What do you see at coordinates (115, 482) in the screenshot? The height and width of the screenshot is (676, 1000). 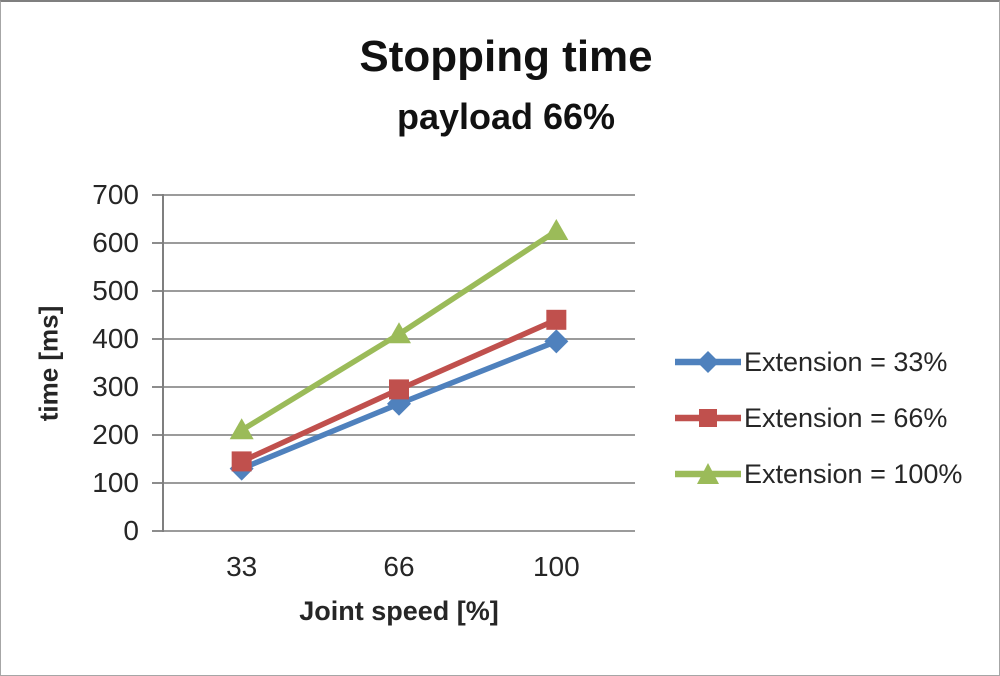 I see `y-tick-label: 100` at bounding box center [115, 482].